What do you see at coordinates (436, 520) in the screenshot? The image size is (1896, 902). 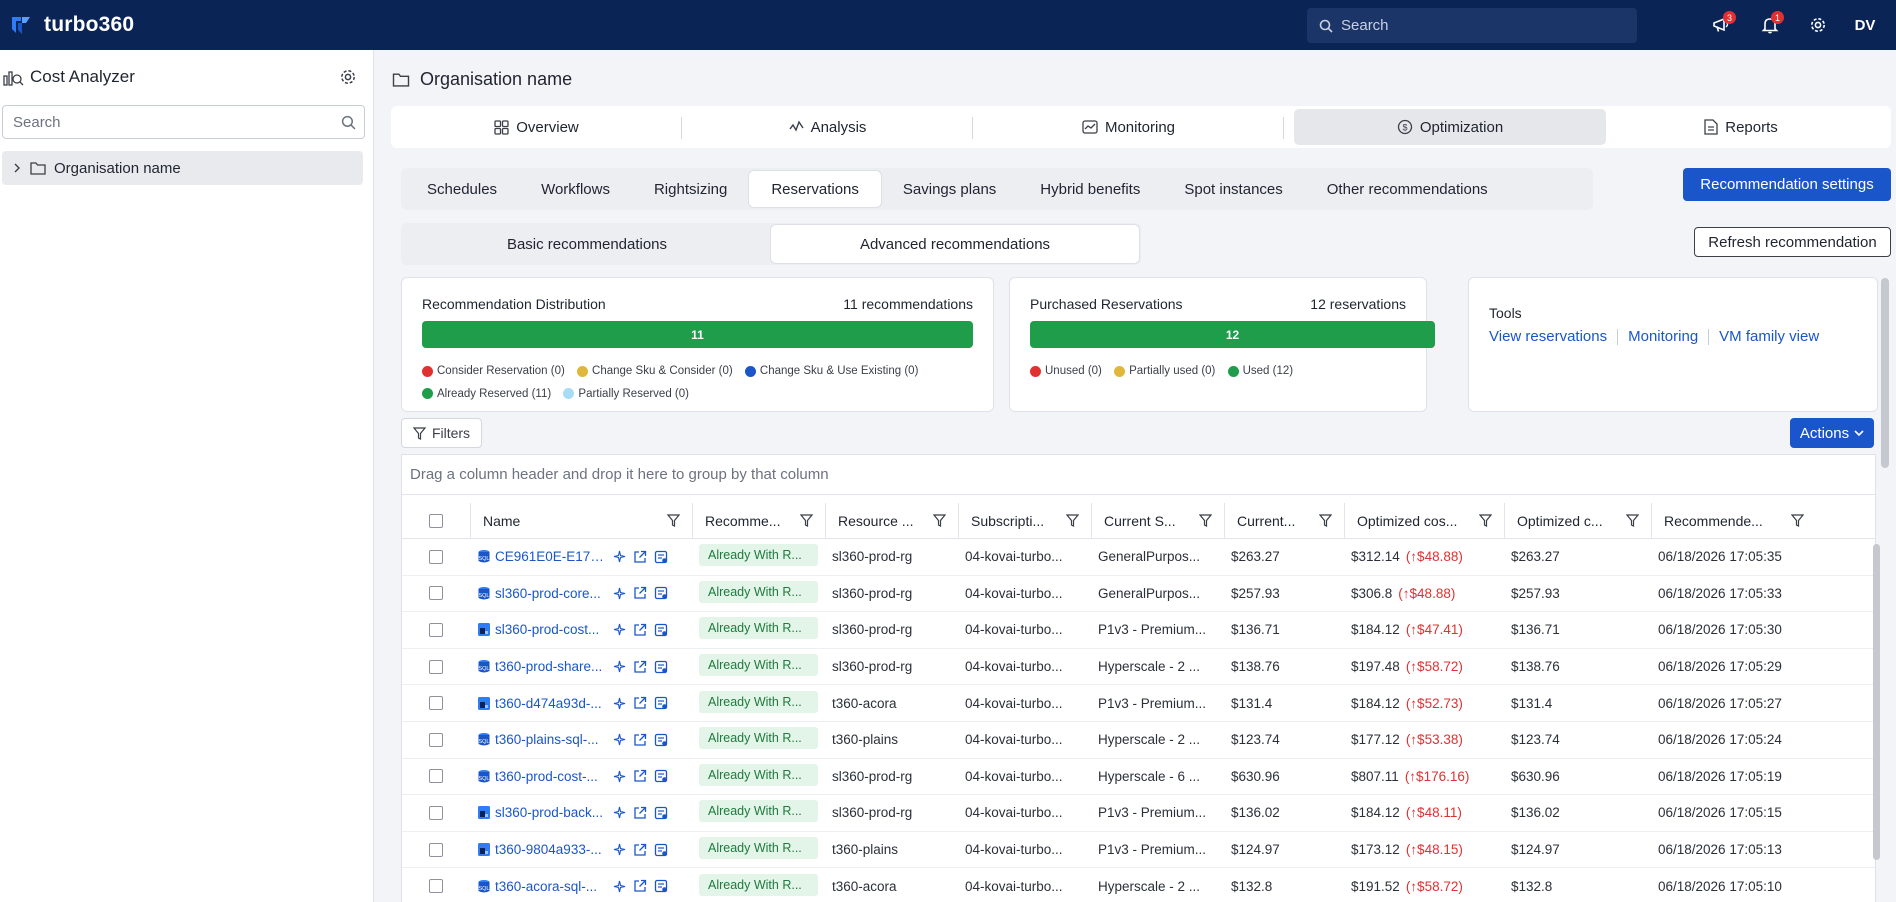 I see `select-all-checkbox` at bounding box center [436, 520].